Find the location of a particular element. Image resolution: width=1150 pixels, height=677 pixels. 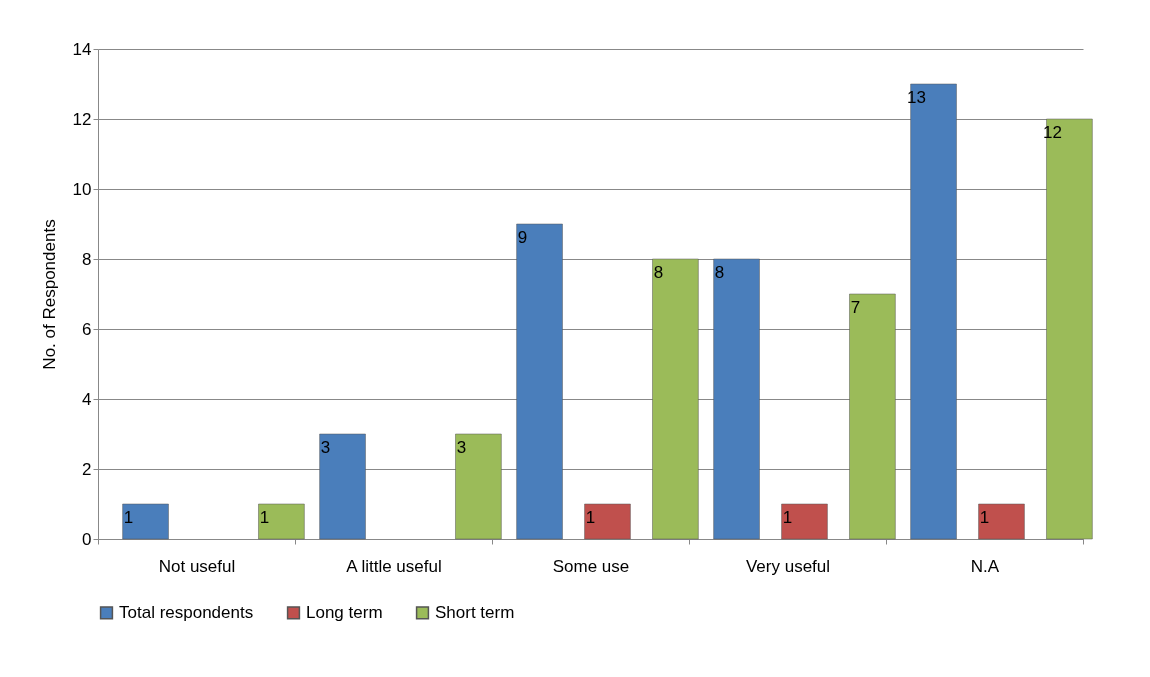

y-tick-label: 12 is located at coordinates (82, 119).